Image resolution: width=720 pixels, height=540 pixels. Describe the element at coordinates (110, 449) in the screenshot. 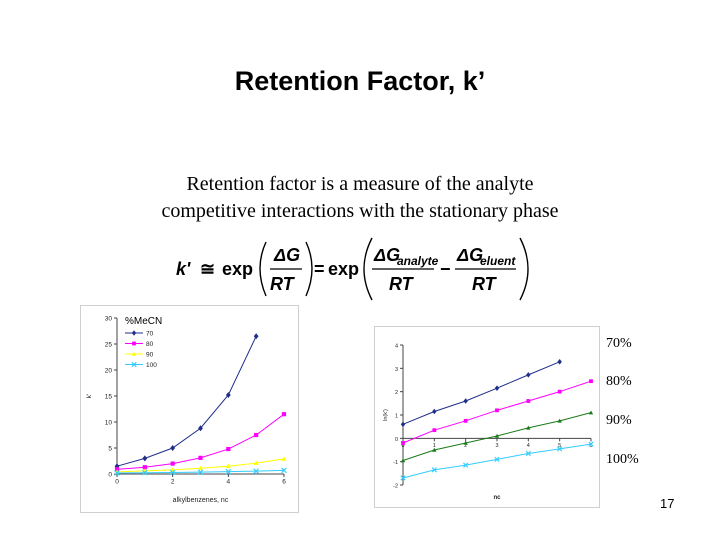

I see `y-tick-label: 5` at that location.